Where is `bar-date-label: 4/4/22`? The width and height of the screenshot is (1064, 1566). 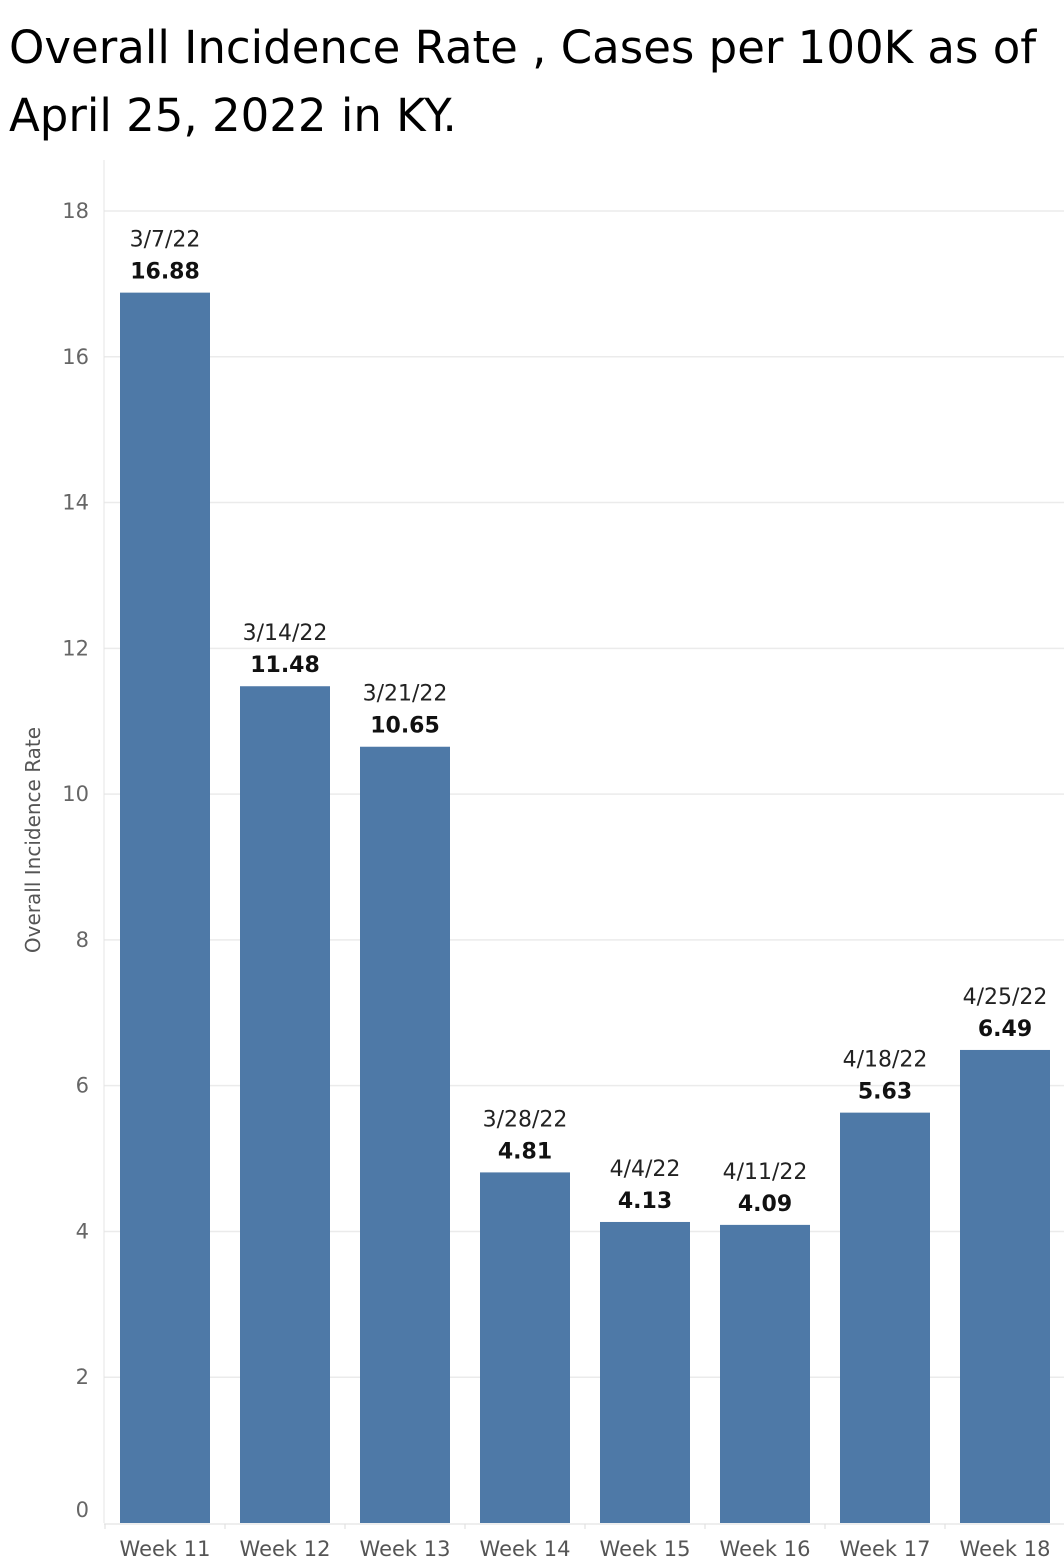 bar-date-label: 4/4/22 is located at coordinates (645, 1169).